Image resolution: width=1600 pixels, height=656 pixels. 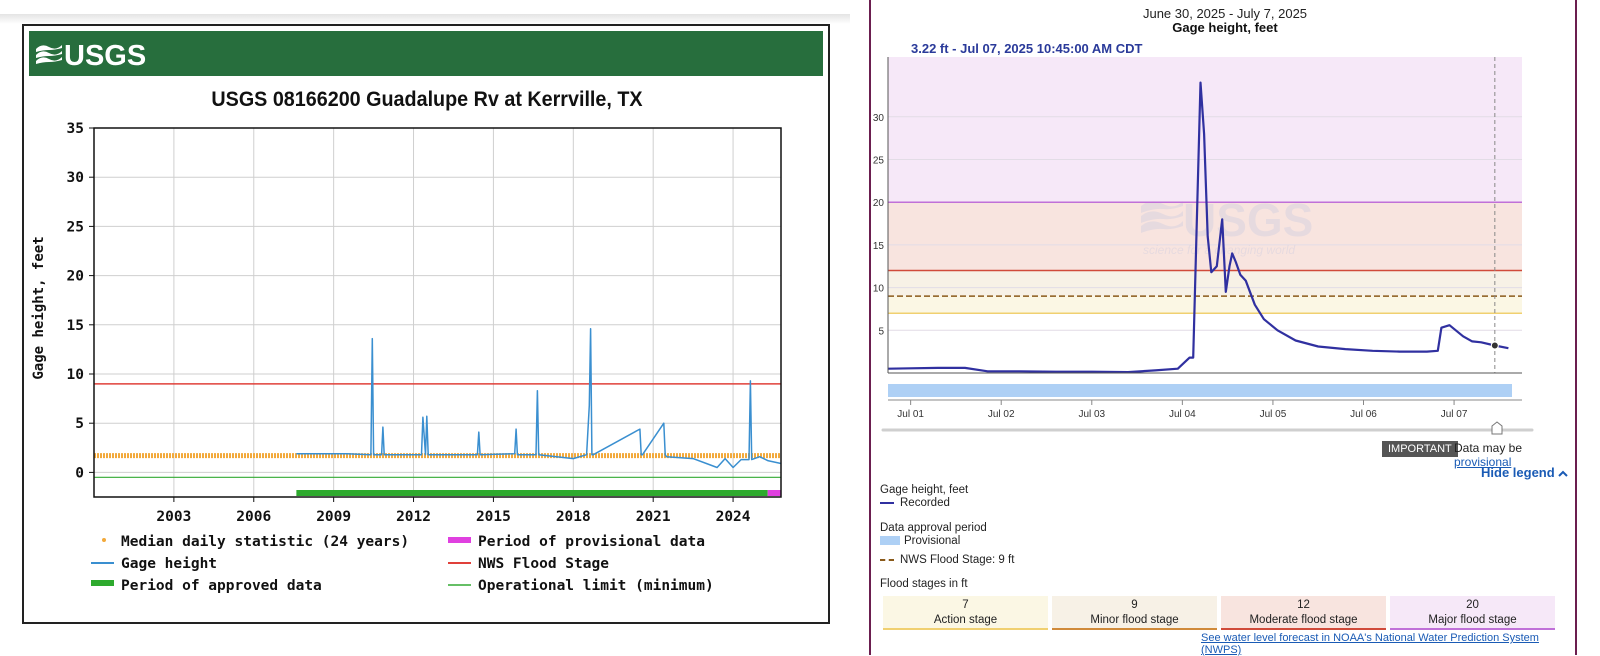 What do you see at coordinates (1472, 605) in the screenshot?
I see `flood-stage-value: 20` at bounding box center [1472, 605].